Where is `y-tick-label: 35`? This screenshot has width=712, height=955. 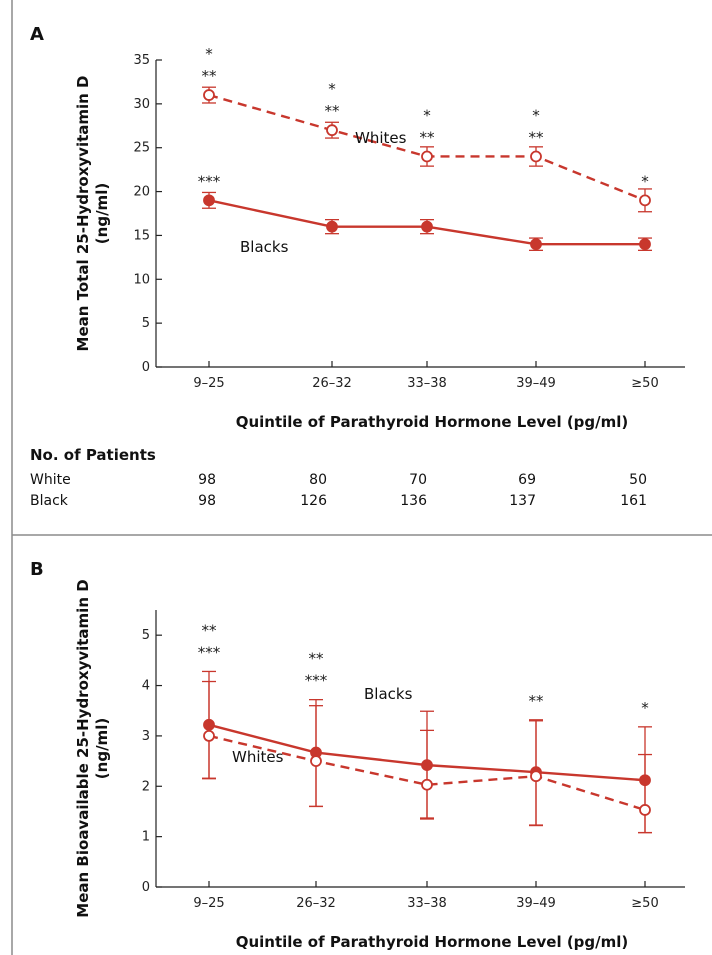
y-tick-label: 35 is located at coordinates (141, 60).